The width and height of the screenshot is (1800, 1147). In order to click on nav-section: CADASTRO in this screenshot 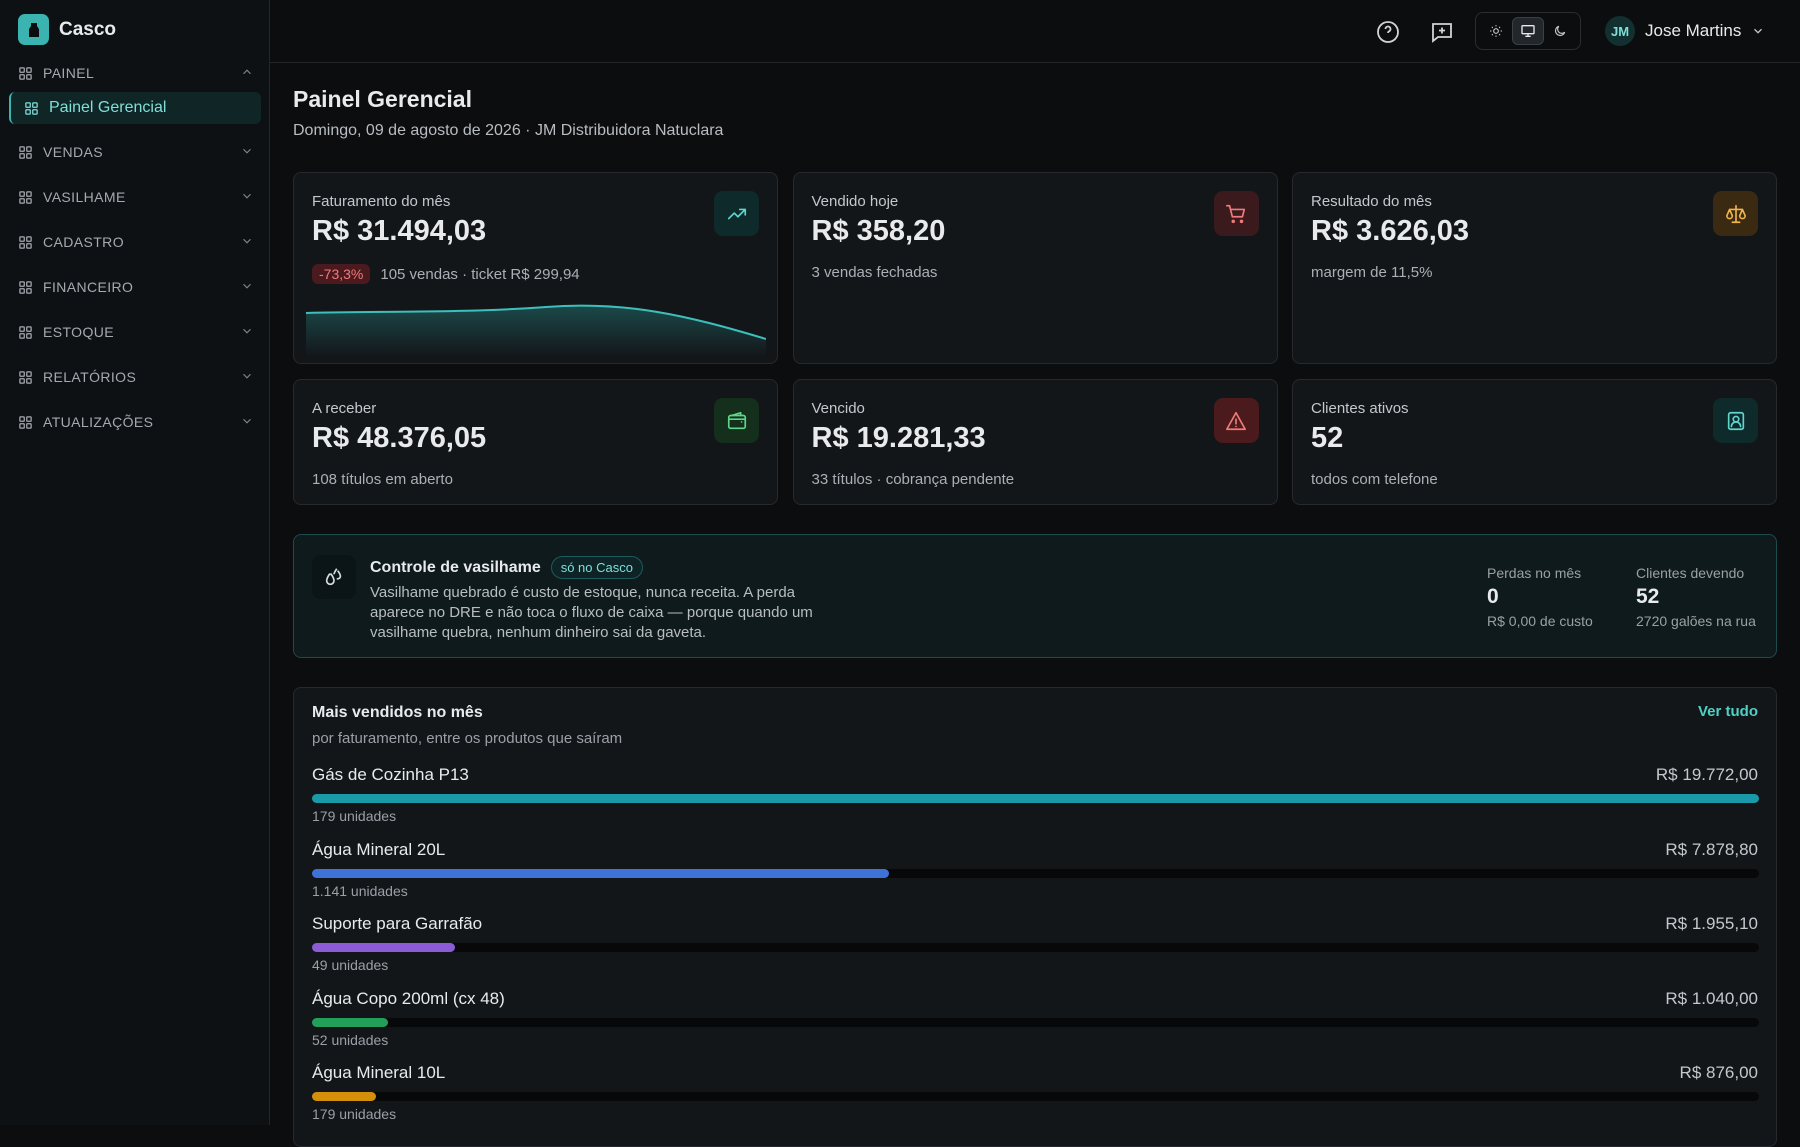, I will do `click(136, 242)`.